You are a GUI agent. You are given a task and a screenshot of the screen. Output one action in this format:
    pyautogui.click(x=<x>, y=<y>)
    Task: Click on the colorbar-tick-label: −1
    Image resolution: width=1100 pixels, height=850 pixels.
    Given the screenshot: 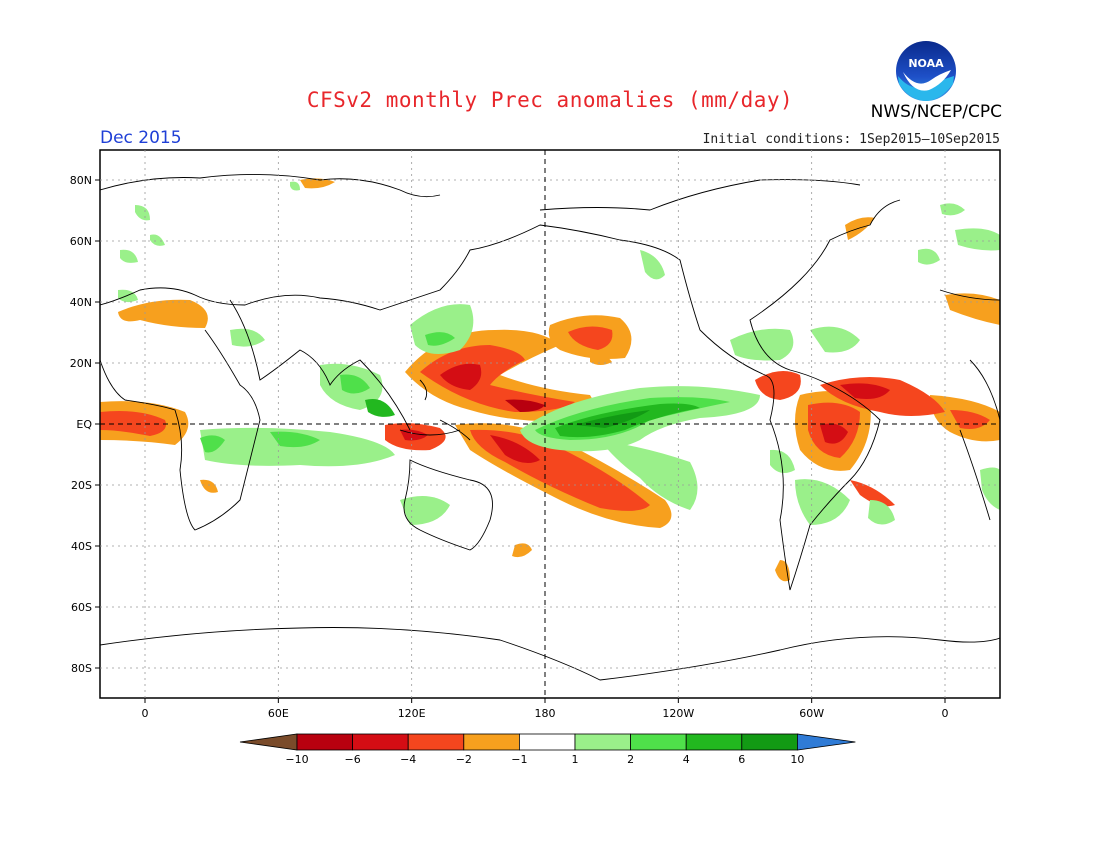 What is the action you would take?
    pyautogui.click(x=519, y=759)
    